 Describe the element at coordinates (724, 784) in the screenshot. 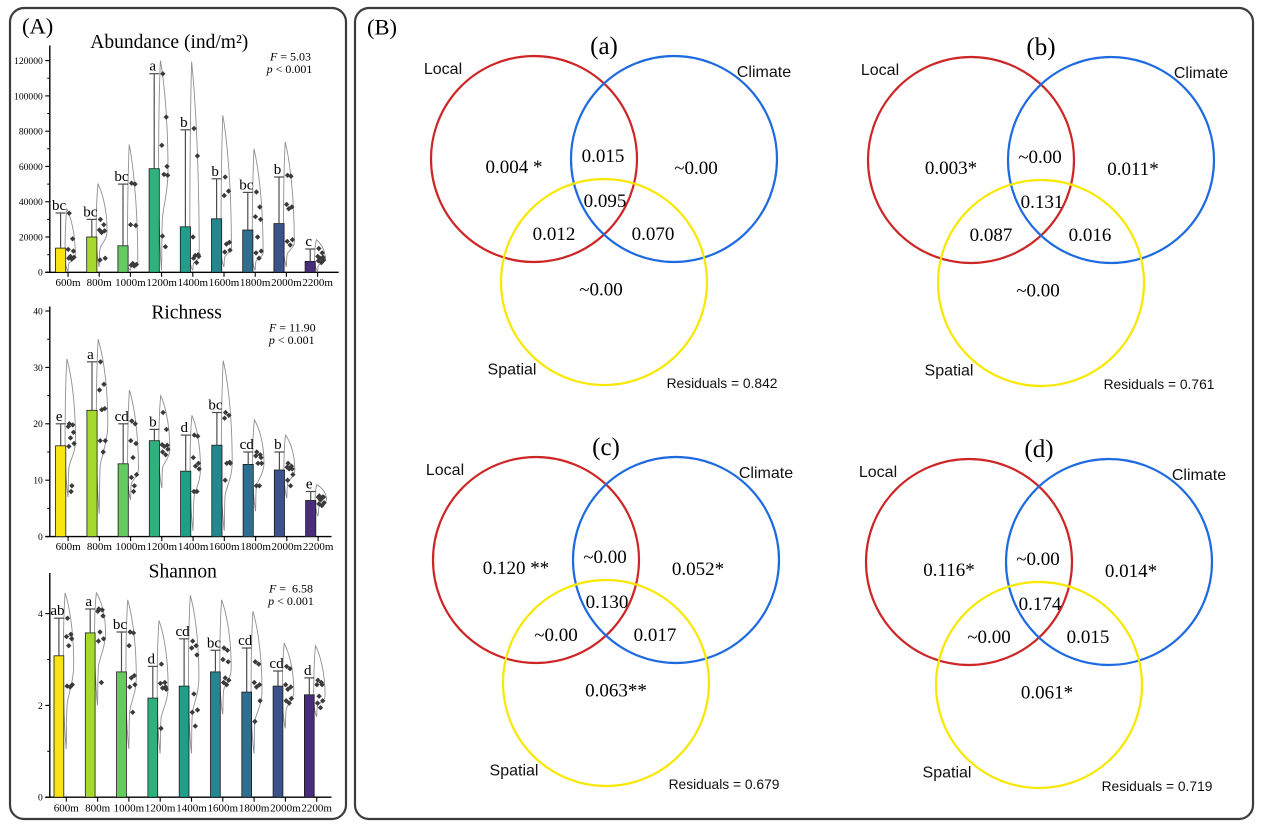

I see `svg-text: Residuals = 0.679` at that location.